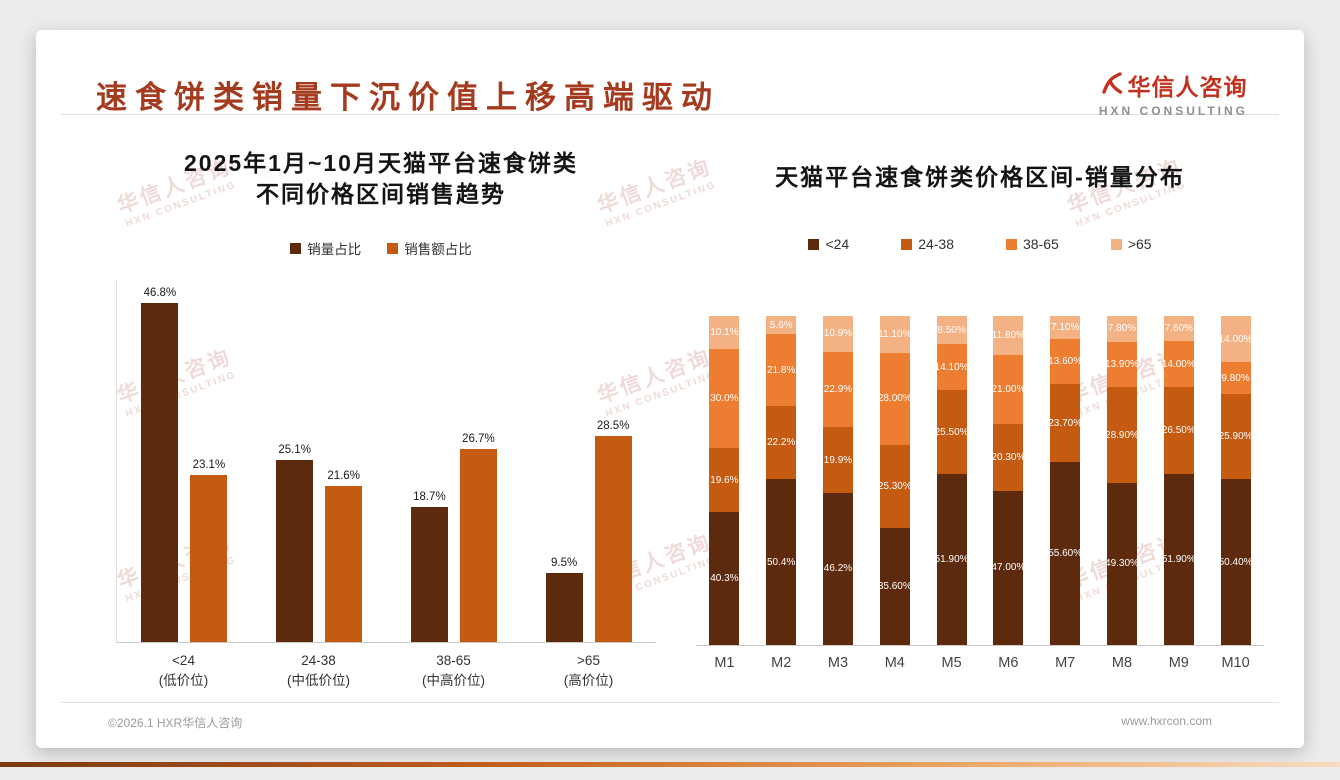 The height and width of the screenshot is (780, 1340). I want to click on logo-mark-icon, so click(1111, 85).